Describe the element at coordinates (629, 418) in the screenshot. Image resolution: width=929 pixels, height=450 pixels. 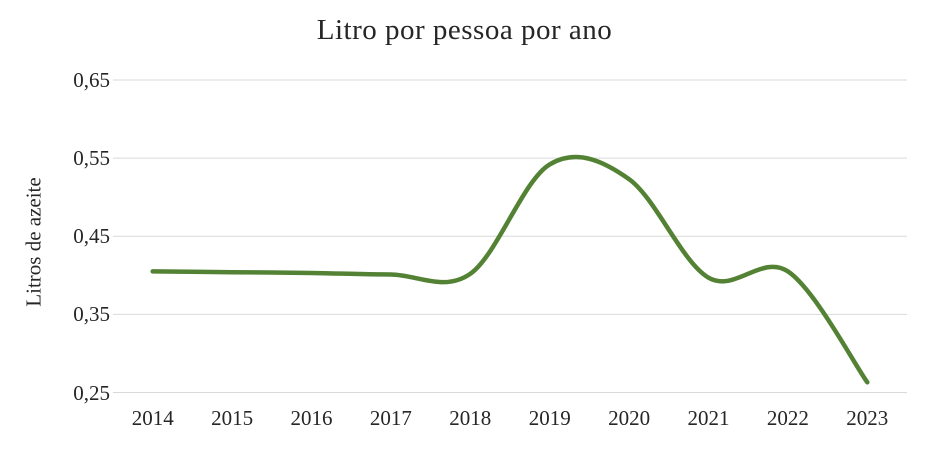
I see `x-axis-tick-label: 2020` at that location.